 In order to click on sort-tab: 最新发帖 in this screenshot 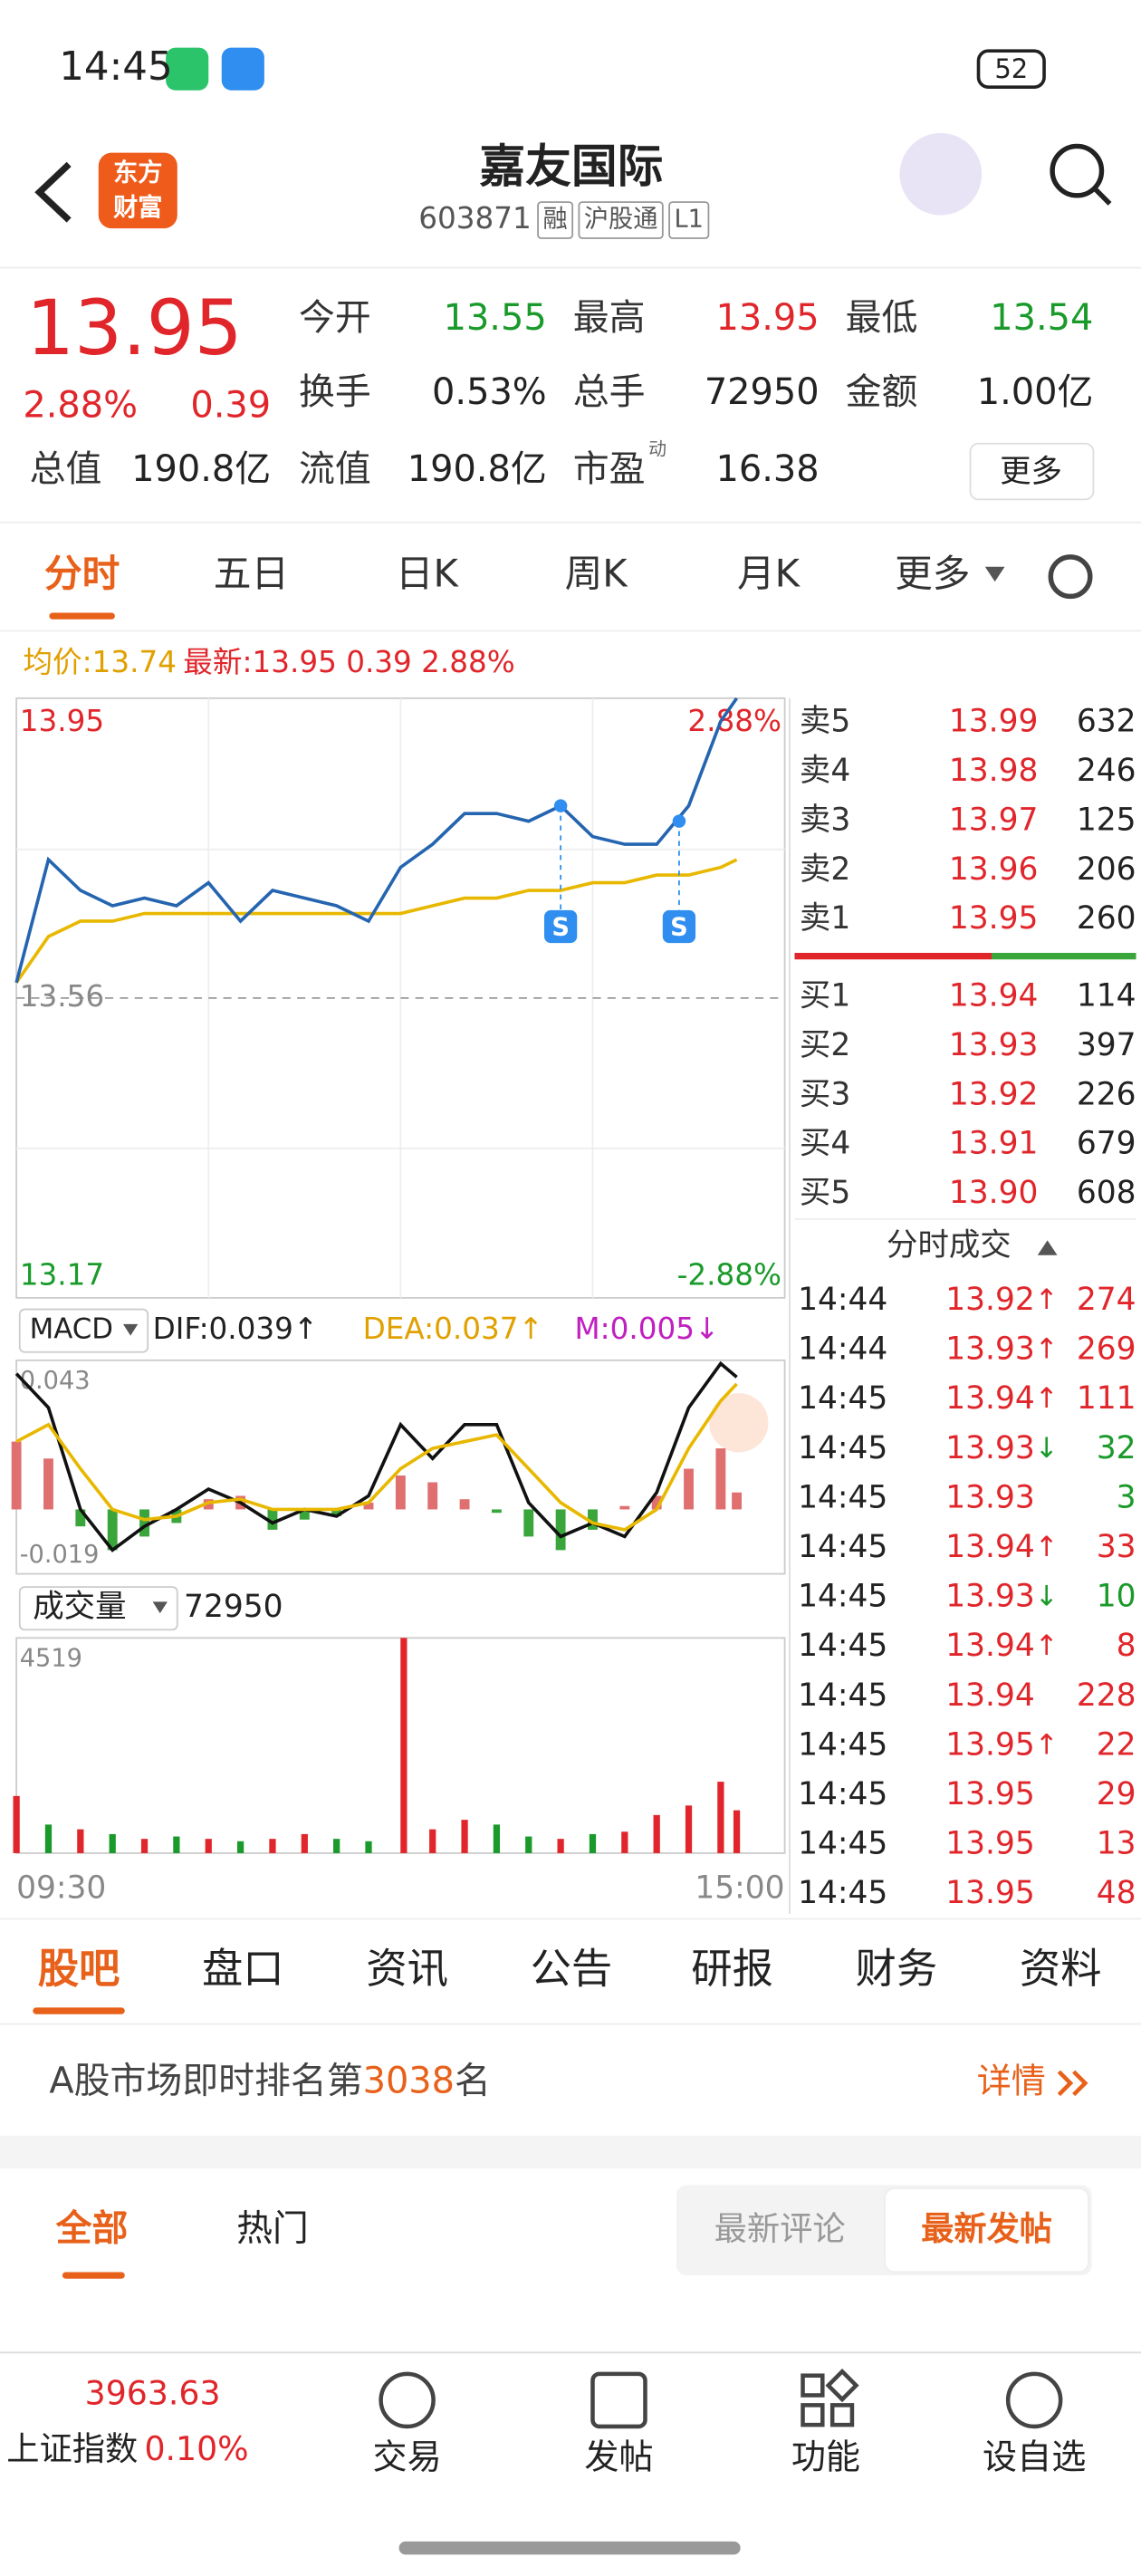, I will do `click(986, 2228)`.